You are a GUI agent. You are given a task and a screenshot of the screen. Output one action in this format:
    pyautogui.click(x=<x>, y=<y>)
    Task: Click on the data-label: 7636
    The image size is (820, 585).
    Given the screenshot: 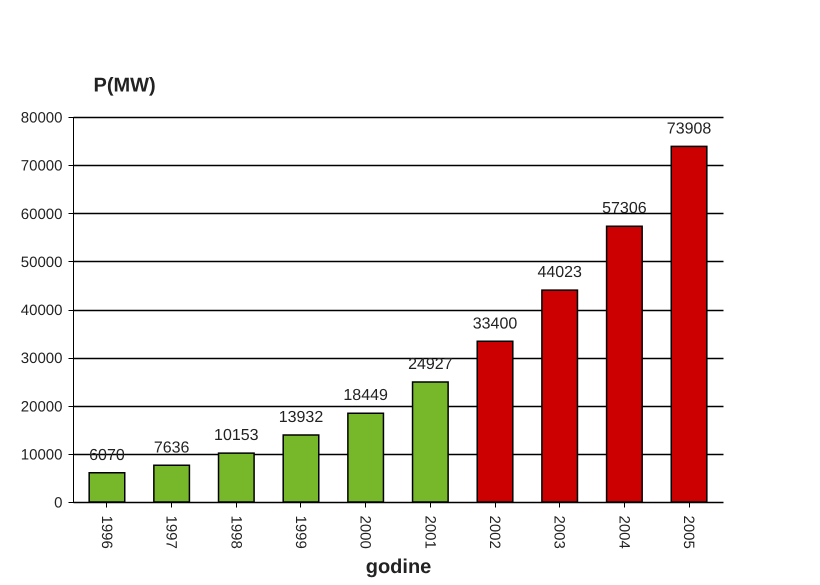 What is the action you would take?
    pyautogui.click(x=172, y=447)
    